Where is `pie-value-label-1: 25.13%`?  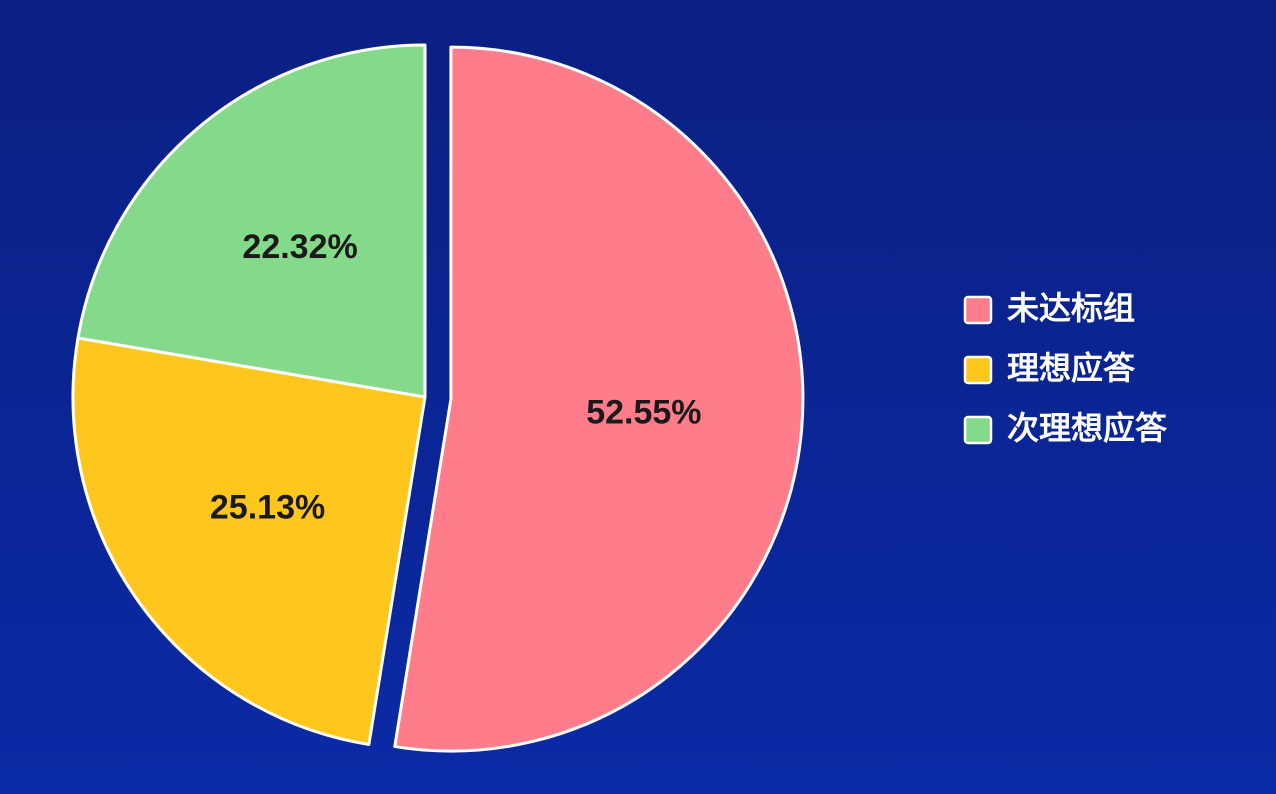
pie-value-label-1: 25.13% is located at coordinates (267, 508).